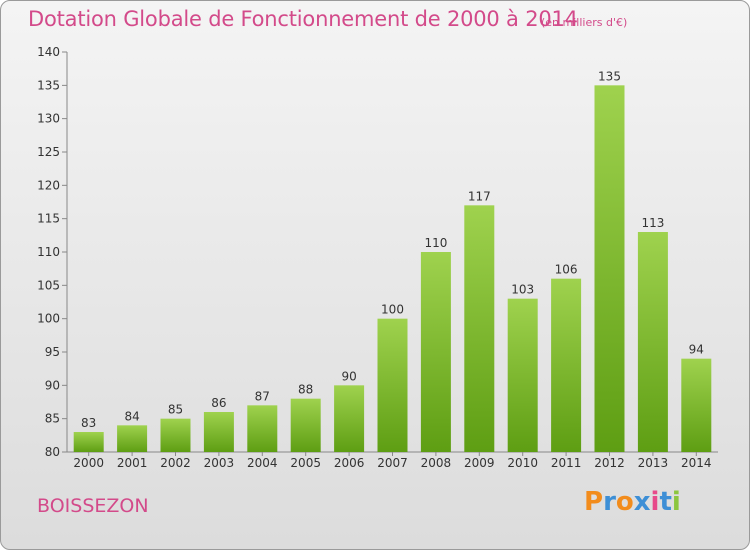  Describe the element at coordinates (624, 502) in the screenshot. I see `logo-letter: o` at that location.